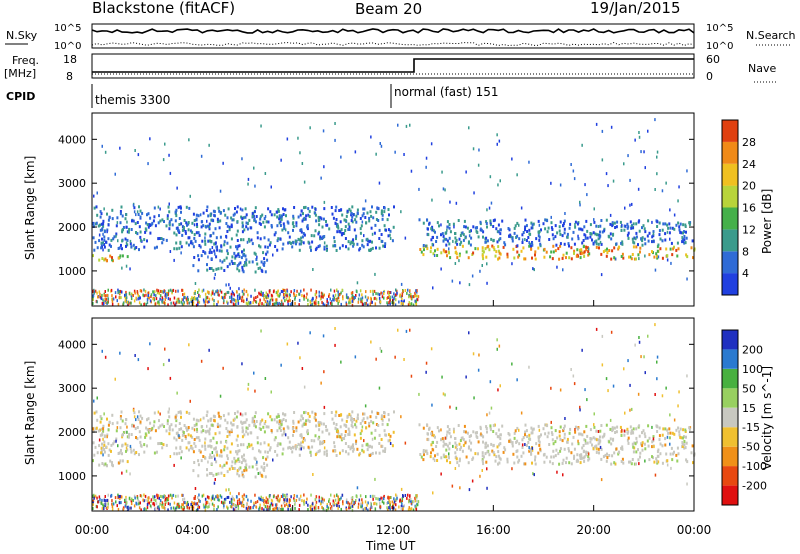 This screenshot has width=800, height=554. I want to click on velocity-ytick-label: 2000, so click(72, 432).